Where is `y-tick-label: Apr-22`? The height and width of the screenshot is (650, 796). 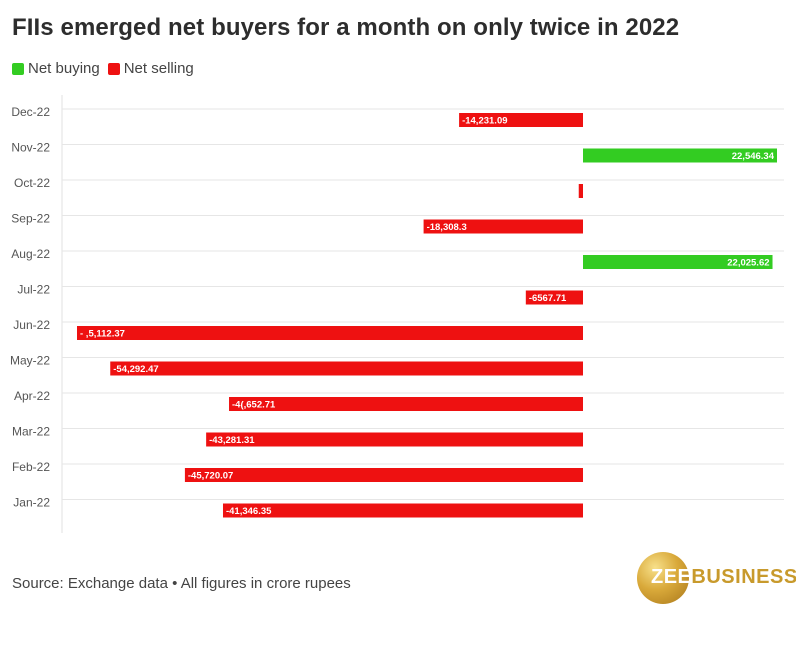
y-tick-label: Apr-22 is located at coordinates (32, 396).